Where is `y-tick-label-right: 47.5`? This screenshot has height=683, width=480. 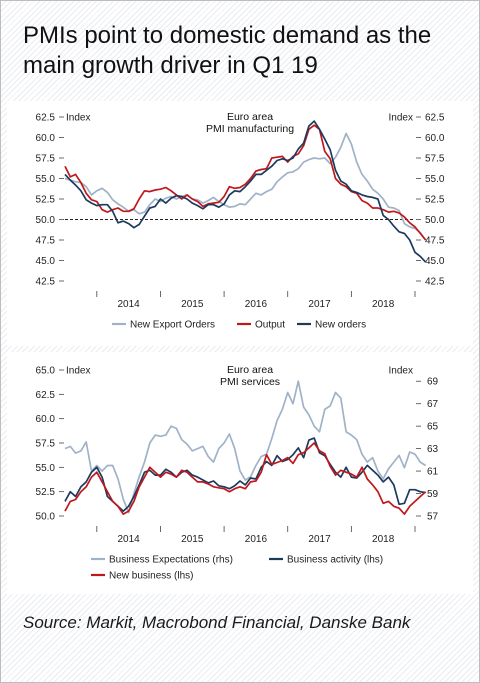 y-tick-label-right: 47.5 is located at coordinates (435, 241).